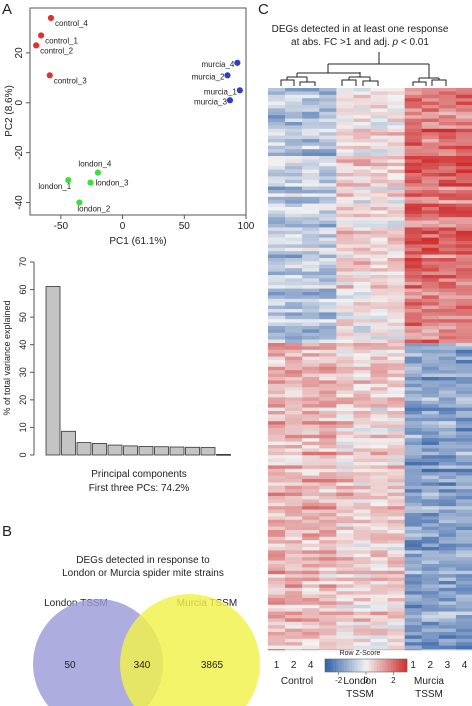 This screenshot has width=472, height=706. What do you see at coordinates (19, 53) in the screenshot?
I see `pca-y-tick-label-3: 20` at bounding box center [19, 53].